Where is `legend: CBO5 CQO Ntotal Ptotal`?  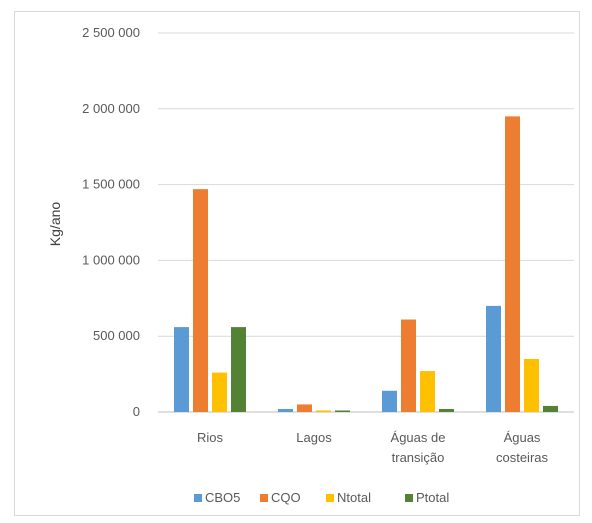
legend: CBO5 CQO Ntotal Ptotal is located at coordinates (321, 497).